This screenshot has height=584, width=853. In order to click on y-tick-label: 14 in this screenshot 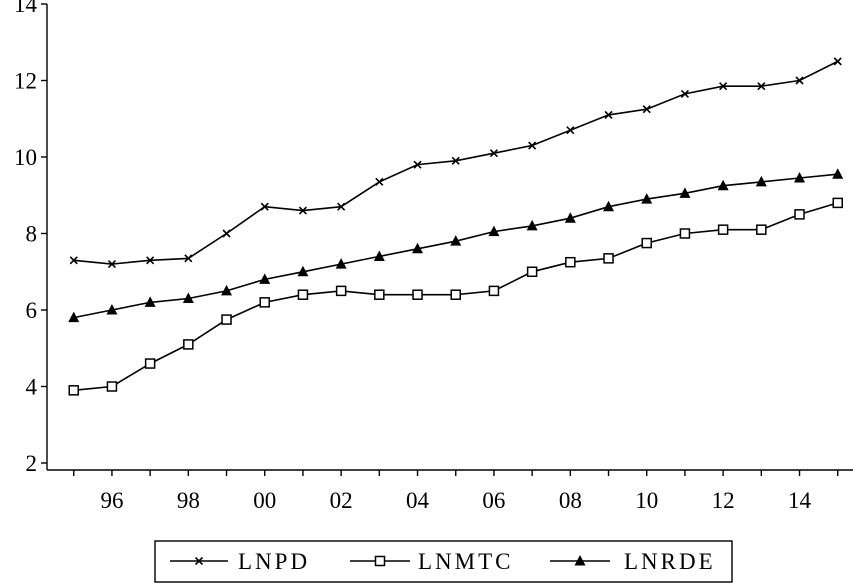, I will do `click(26, 8)`.